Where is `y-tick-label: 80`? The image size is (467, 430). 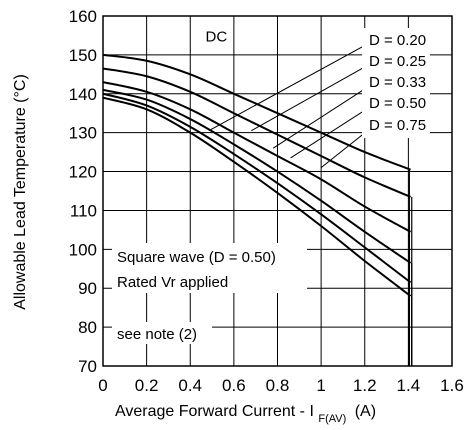
y-tick-label: 80 is located at coordinates (87, 327).